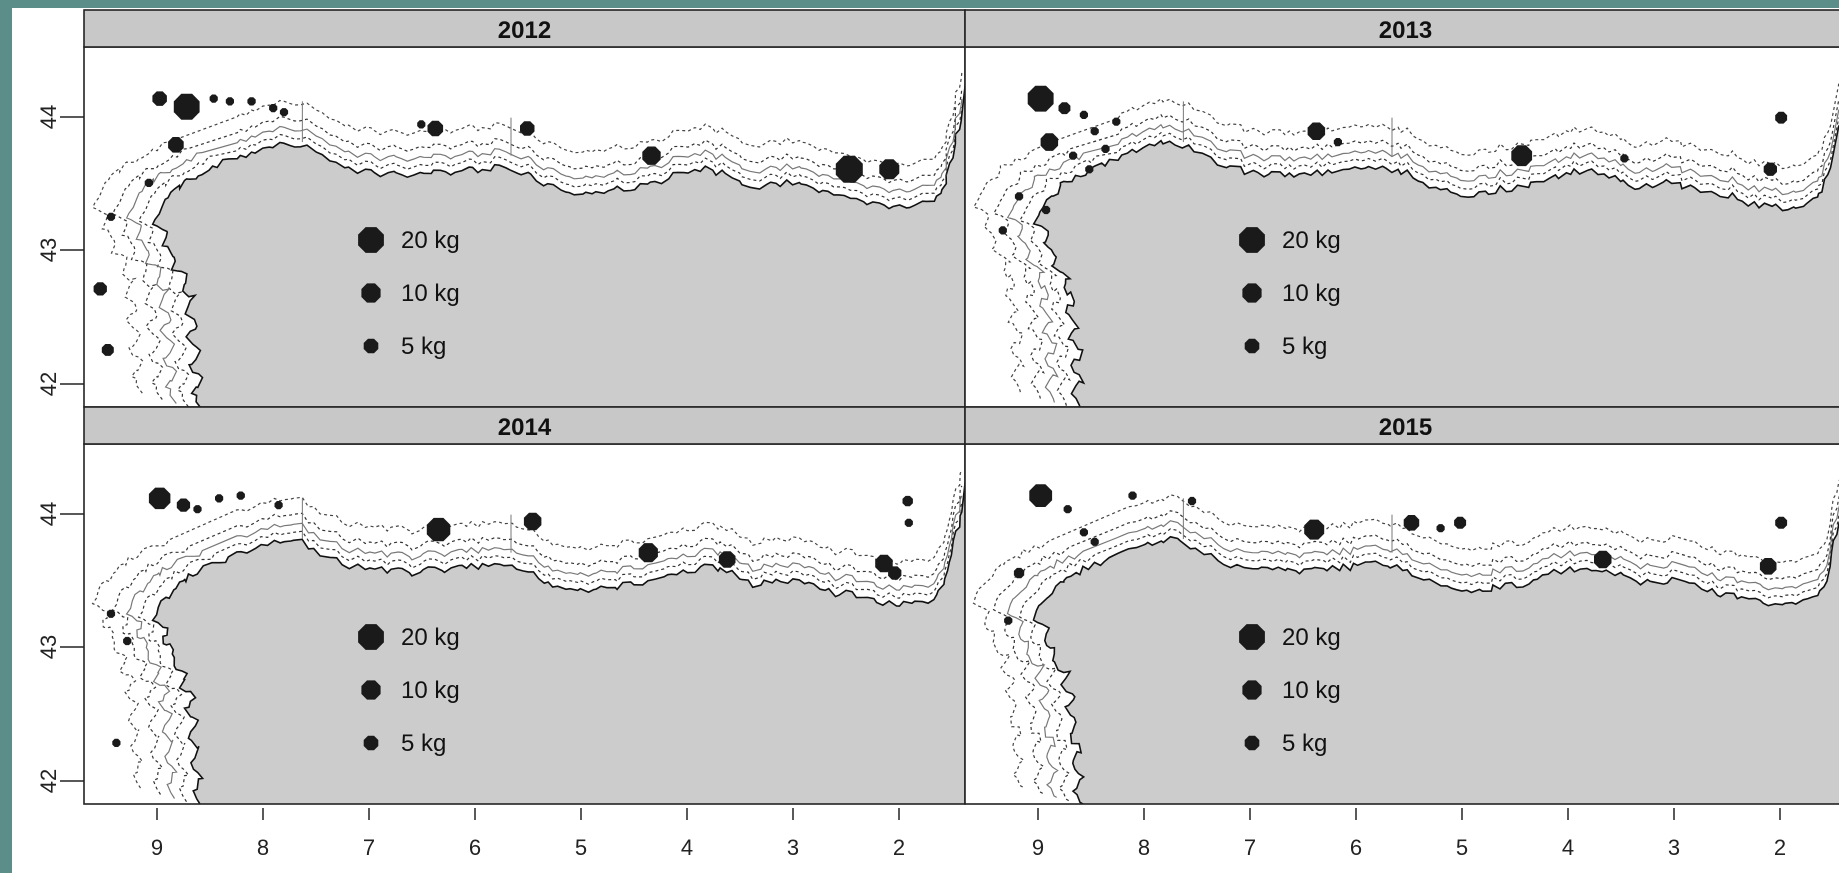 The width and height of the screenshot is (1839, 873). I want to click on y-tick-label-43-top: 43, so click(48, 250).